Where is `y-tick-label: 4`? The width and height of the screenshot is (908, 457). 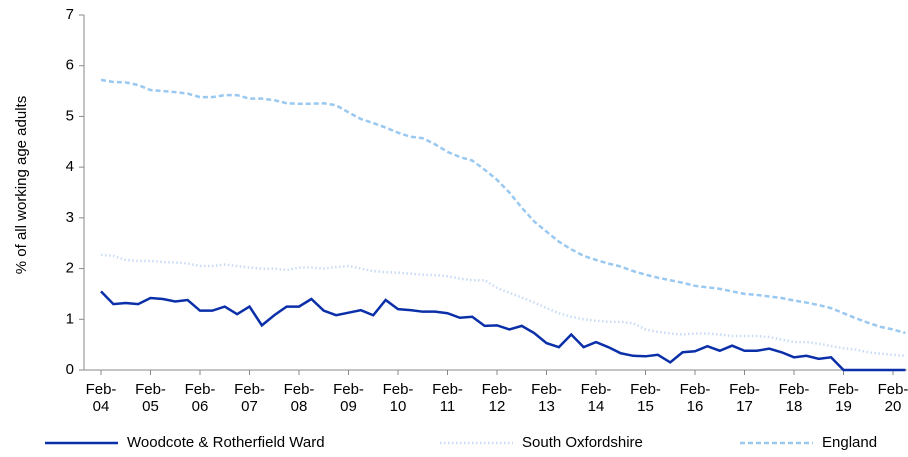
y-tick-label: 4 is located at coordinates (70, 166).